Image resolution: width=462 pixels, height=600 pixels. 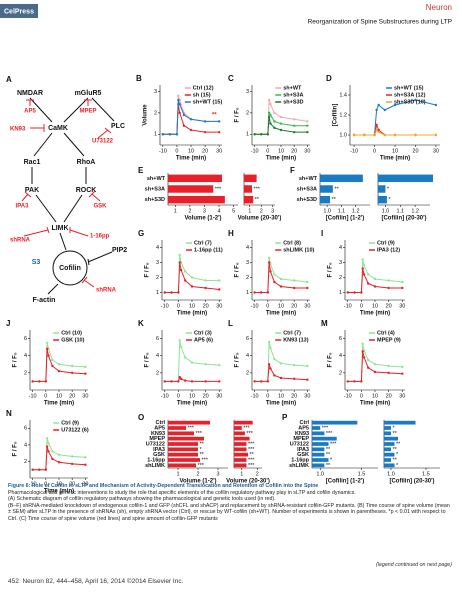 What do you see at coordinates (45, 396) in the screenshot?
I see `x-tick-label: 0` at bounding box center [45, 396].